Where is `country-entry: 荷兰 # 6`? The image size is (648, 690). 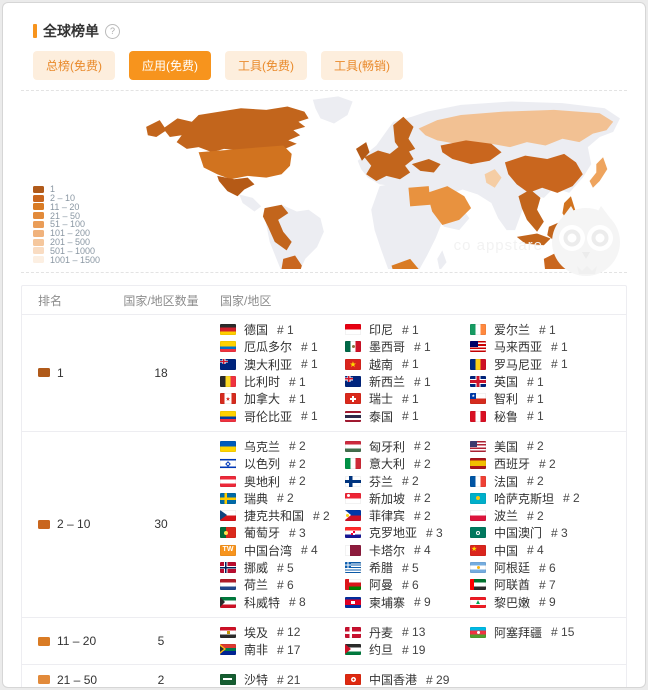 country-entry: 荷兰 # 6 is located at coordinates (282, 584).